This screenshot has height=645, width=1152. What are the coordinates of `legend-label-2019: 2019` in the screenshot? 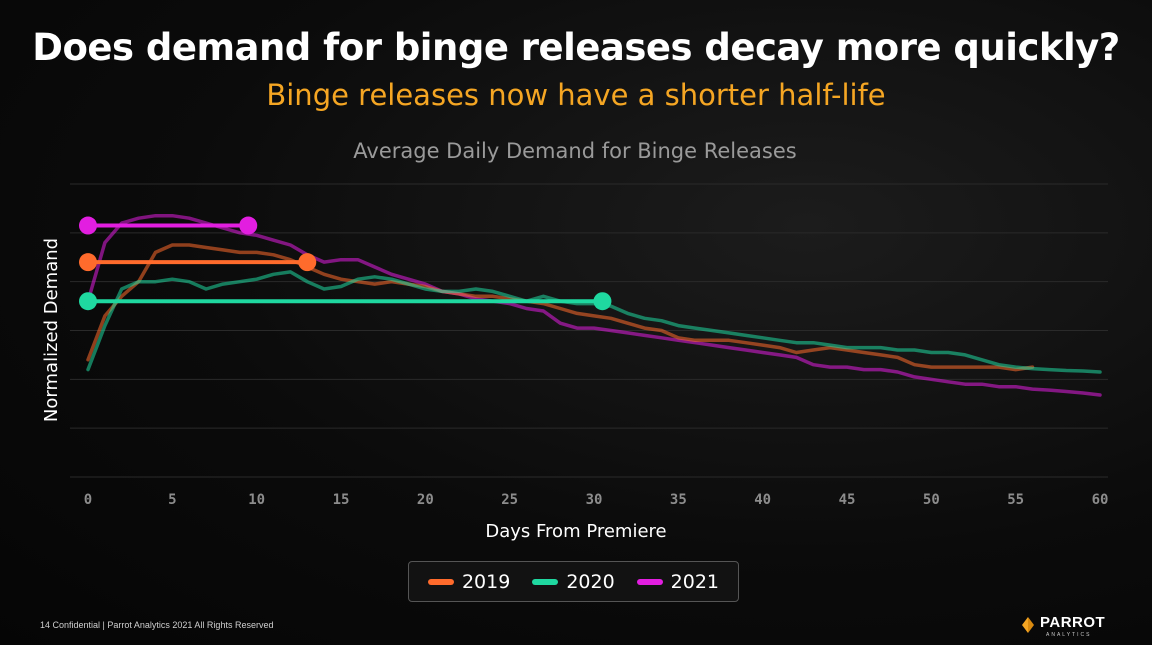 It's located at (486, 581).